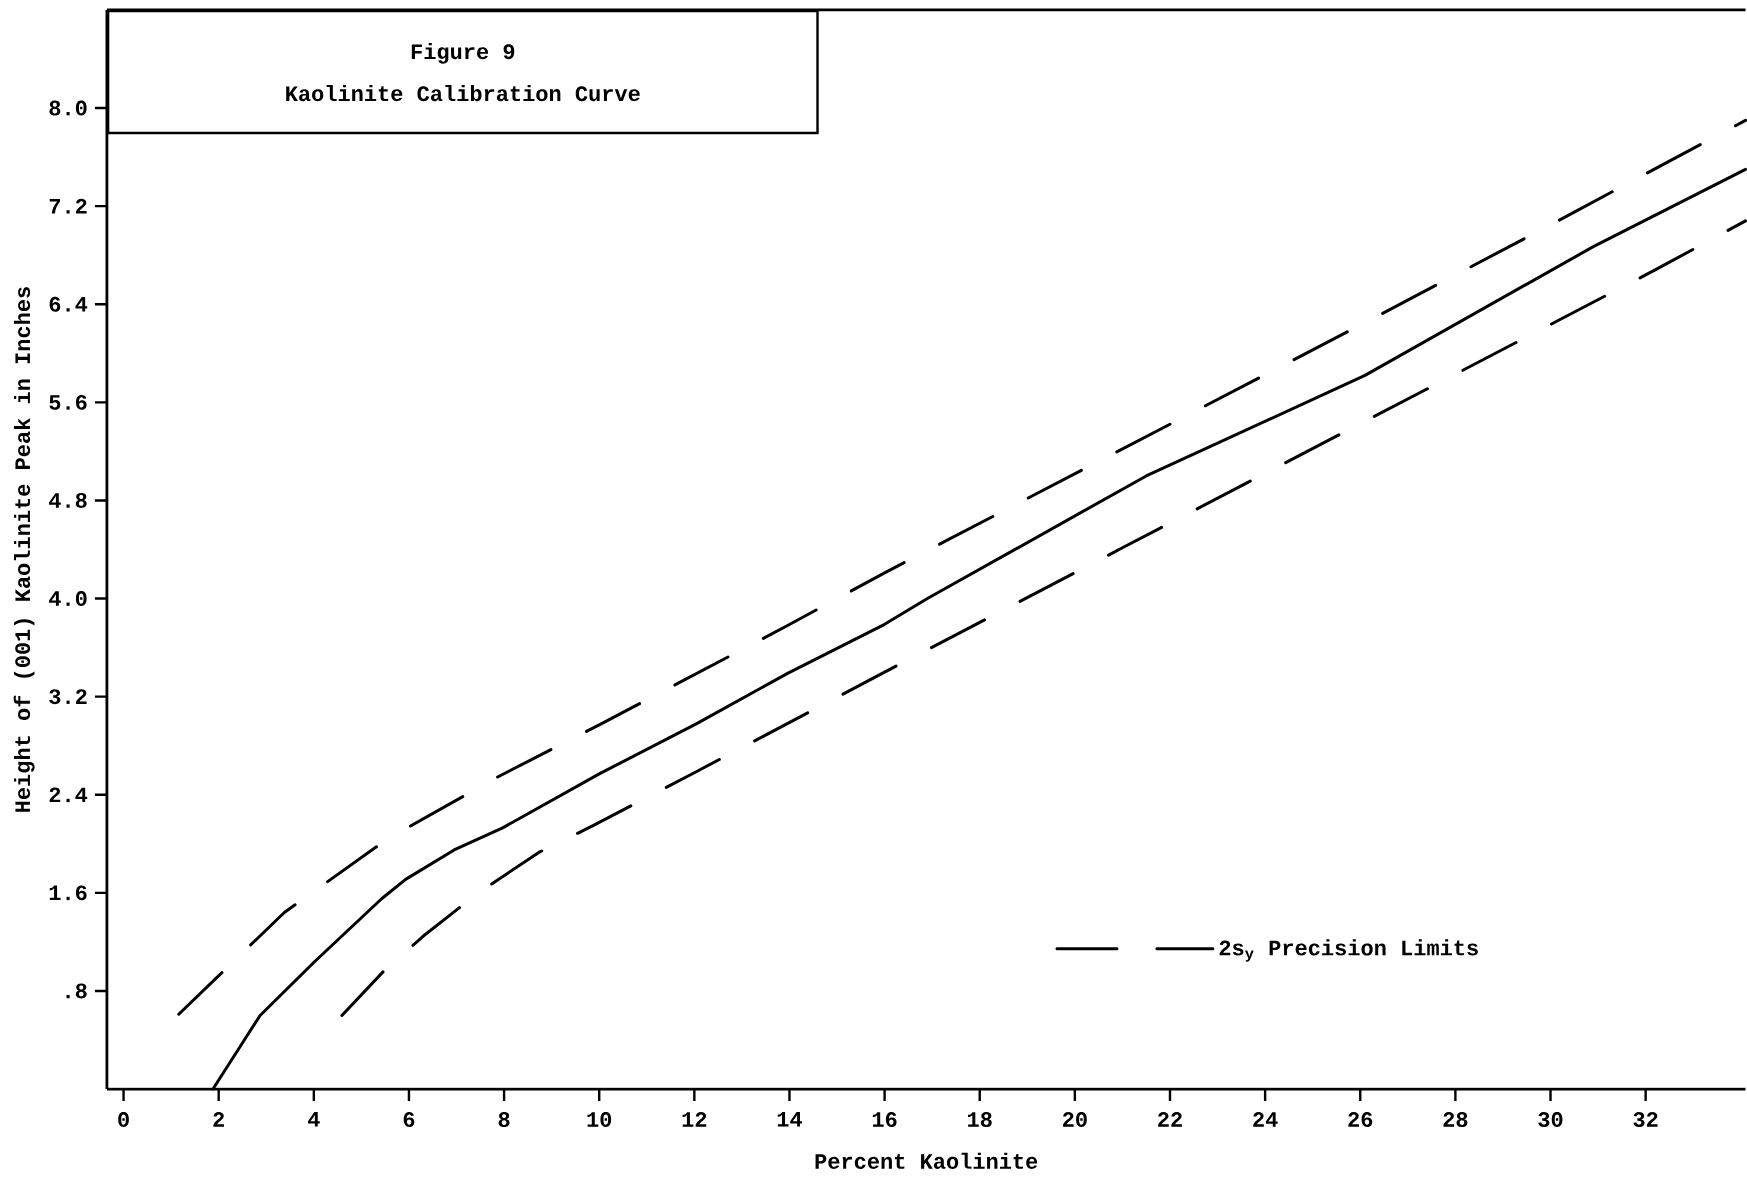 The image size is (1747, 1185). Describe the element at coordinates (1170, 1119) in the screenshot. I see `x-tick-label: 22` at that location.